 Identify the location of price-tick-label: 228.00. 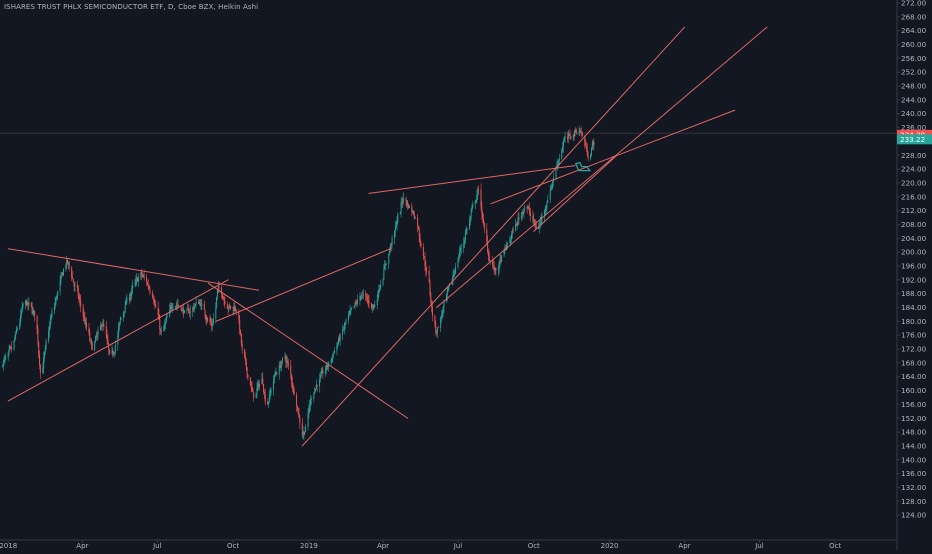
(914, 155).